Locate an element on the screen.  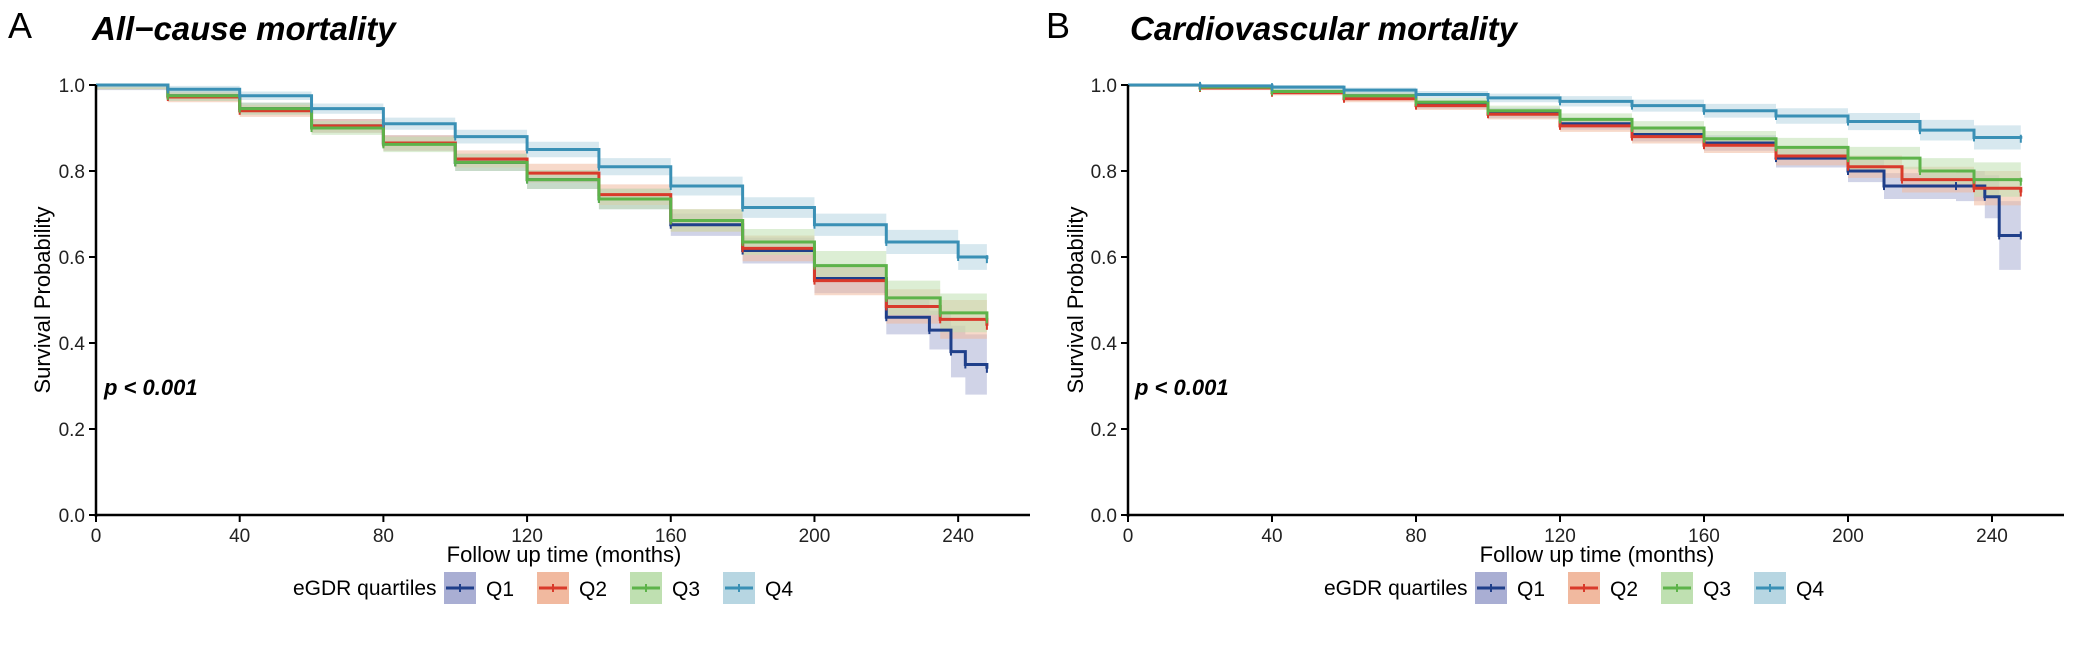
confidence-band-q3 is located at coordinates (1574, 144).